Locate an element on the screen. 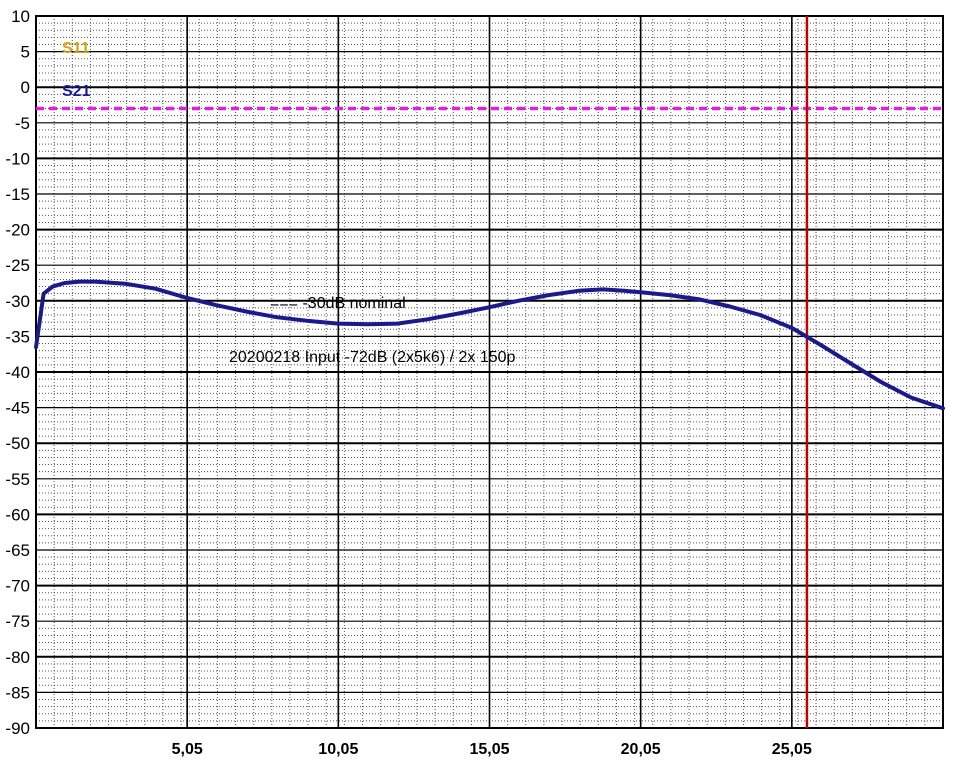  y-tick-label: -90 is located at coordinates (17, 728).